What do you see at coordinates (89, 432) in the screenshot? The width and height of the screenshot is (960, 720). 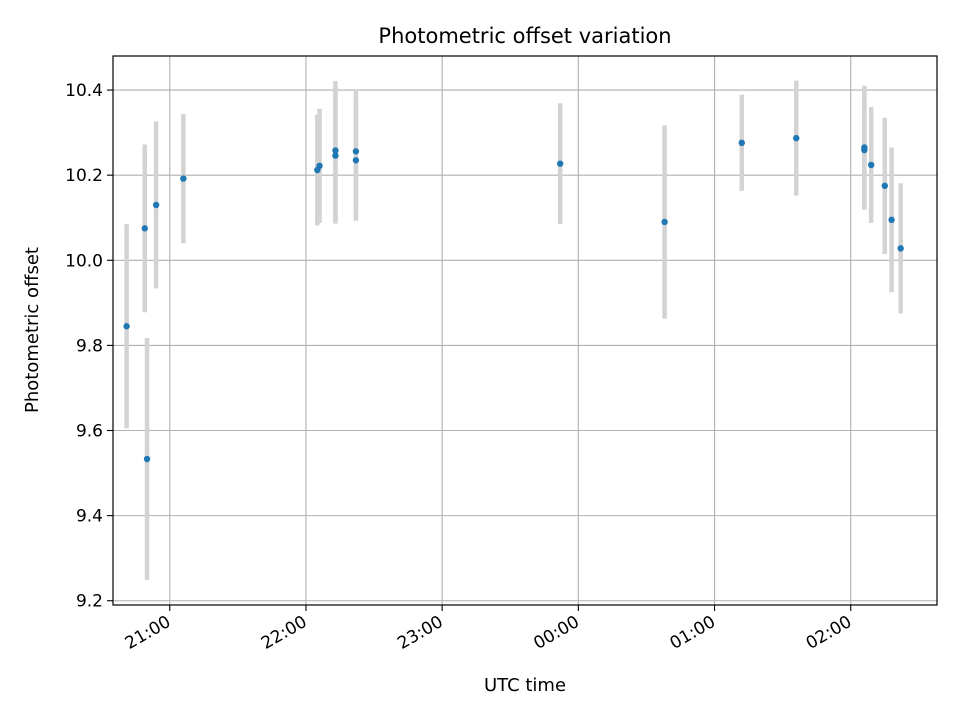 I see `y-tick-label: 9.6` at bounding box center [89, 432].